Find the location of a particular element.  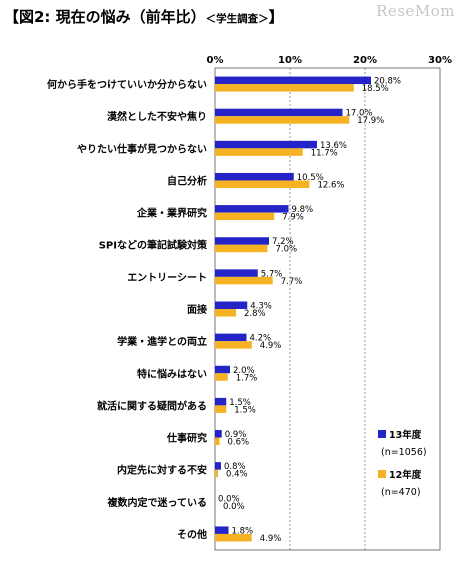

legend-n: (n=470) is located at coordinates (401, 492).